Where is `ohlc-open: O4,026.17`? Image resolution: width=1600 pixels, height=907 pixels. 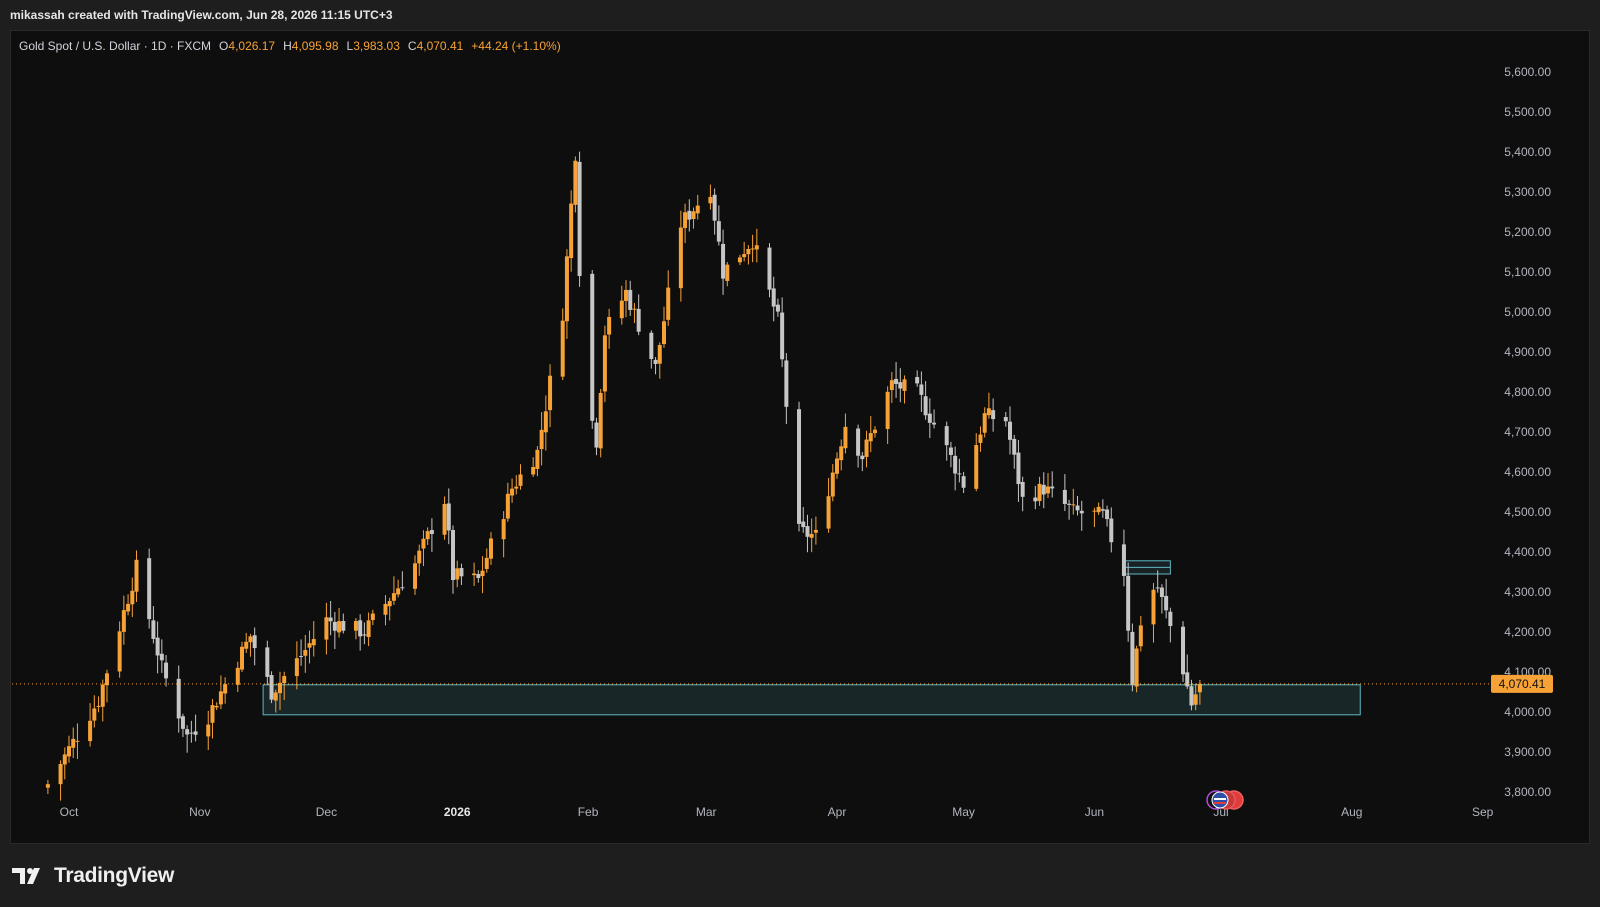 ohlc-open: O4,026.17 is located at coordinates (247, 46).